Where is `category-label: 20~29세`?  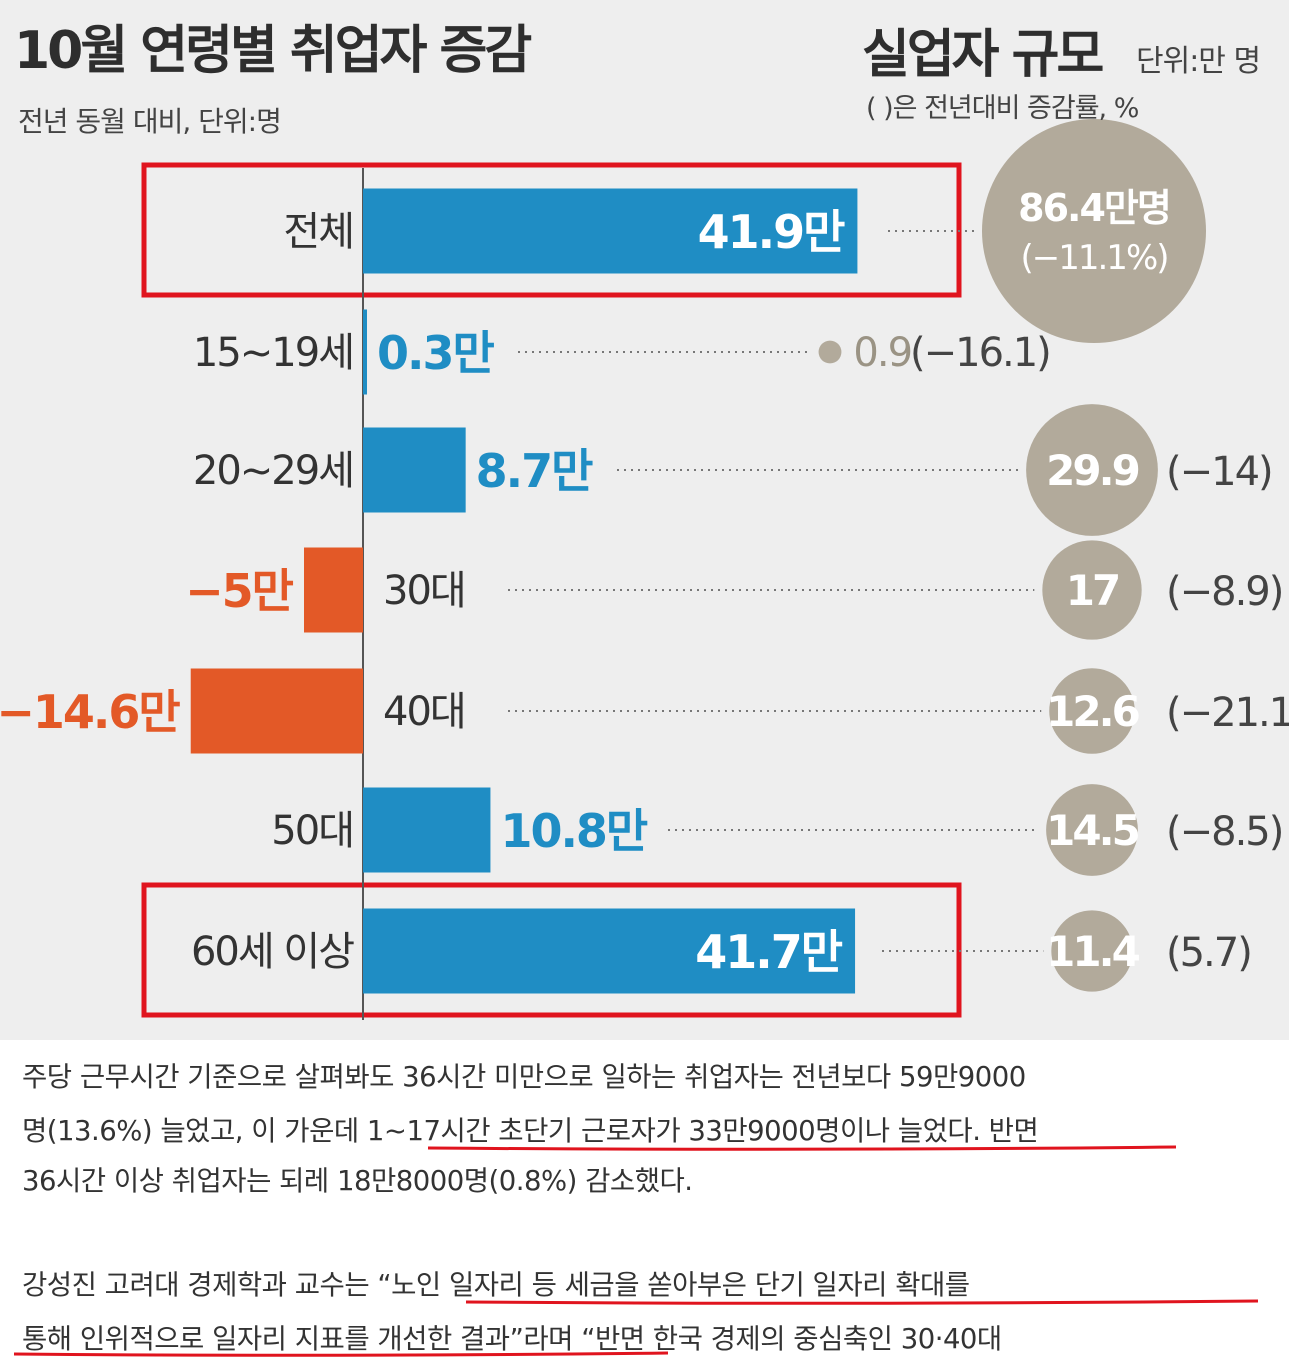
category-label: 20~29세 is located at coordinates (273, 471).